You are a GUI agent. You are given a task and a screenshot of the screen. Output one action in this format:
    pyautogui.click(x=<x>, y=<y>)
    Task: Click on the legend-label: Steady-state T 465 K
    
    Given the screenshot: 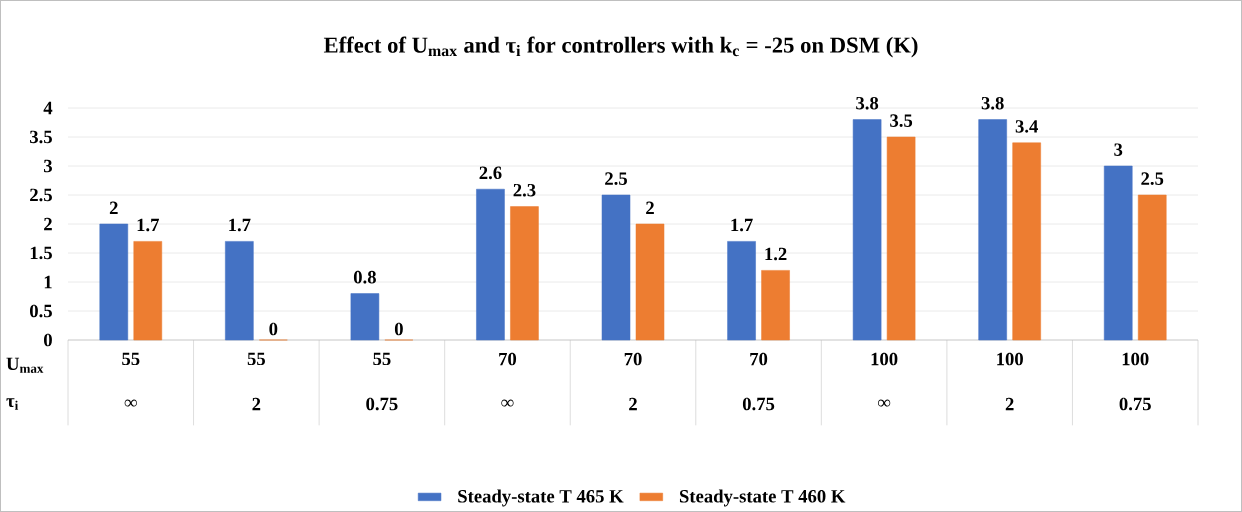 What is the action you would take?
    pyautogui.click(x=541, y=498)
    